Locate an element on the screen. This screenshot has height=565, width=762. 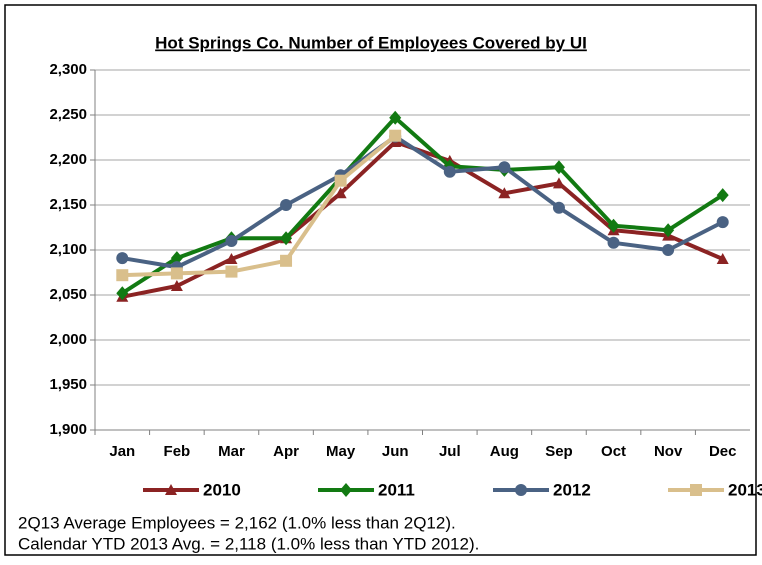
legend-label: 2011 is located at coordinates (396, 489).